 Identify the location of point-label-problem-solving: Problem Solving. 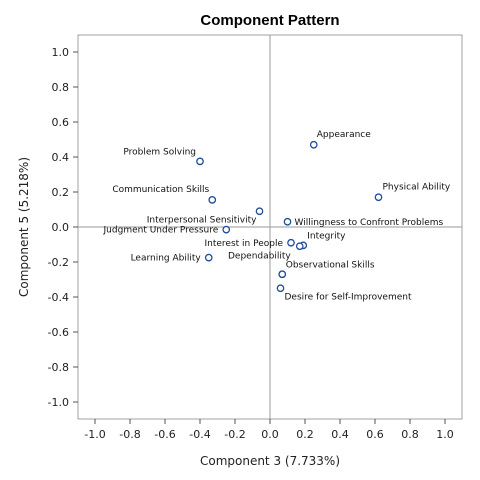
(159, 152).